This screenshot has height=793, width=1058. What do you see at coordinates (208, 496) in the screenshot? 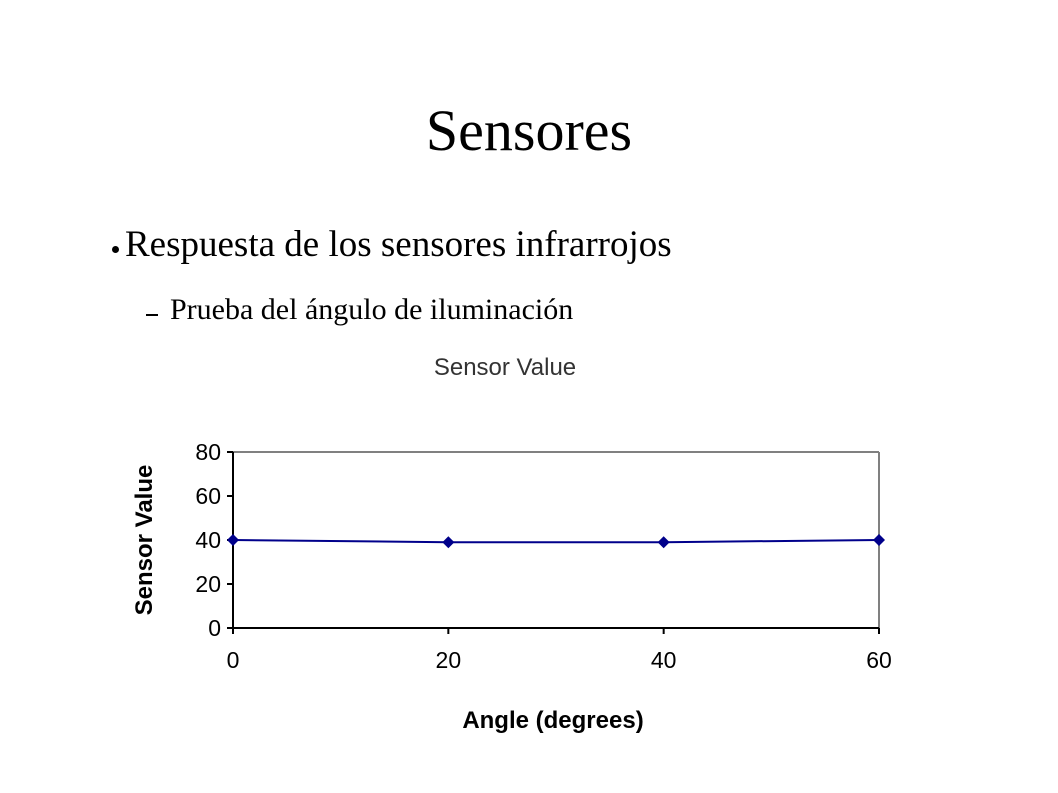
I see `y-tick-label: 60` at bounding box center [208, 496].